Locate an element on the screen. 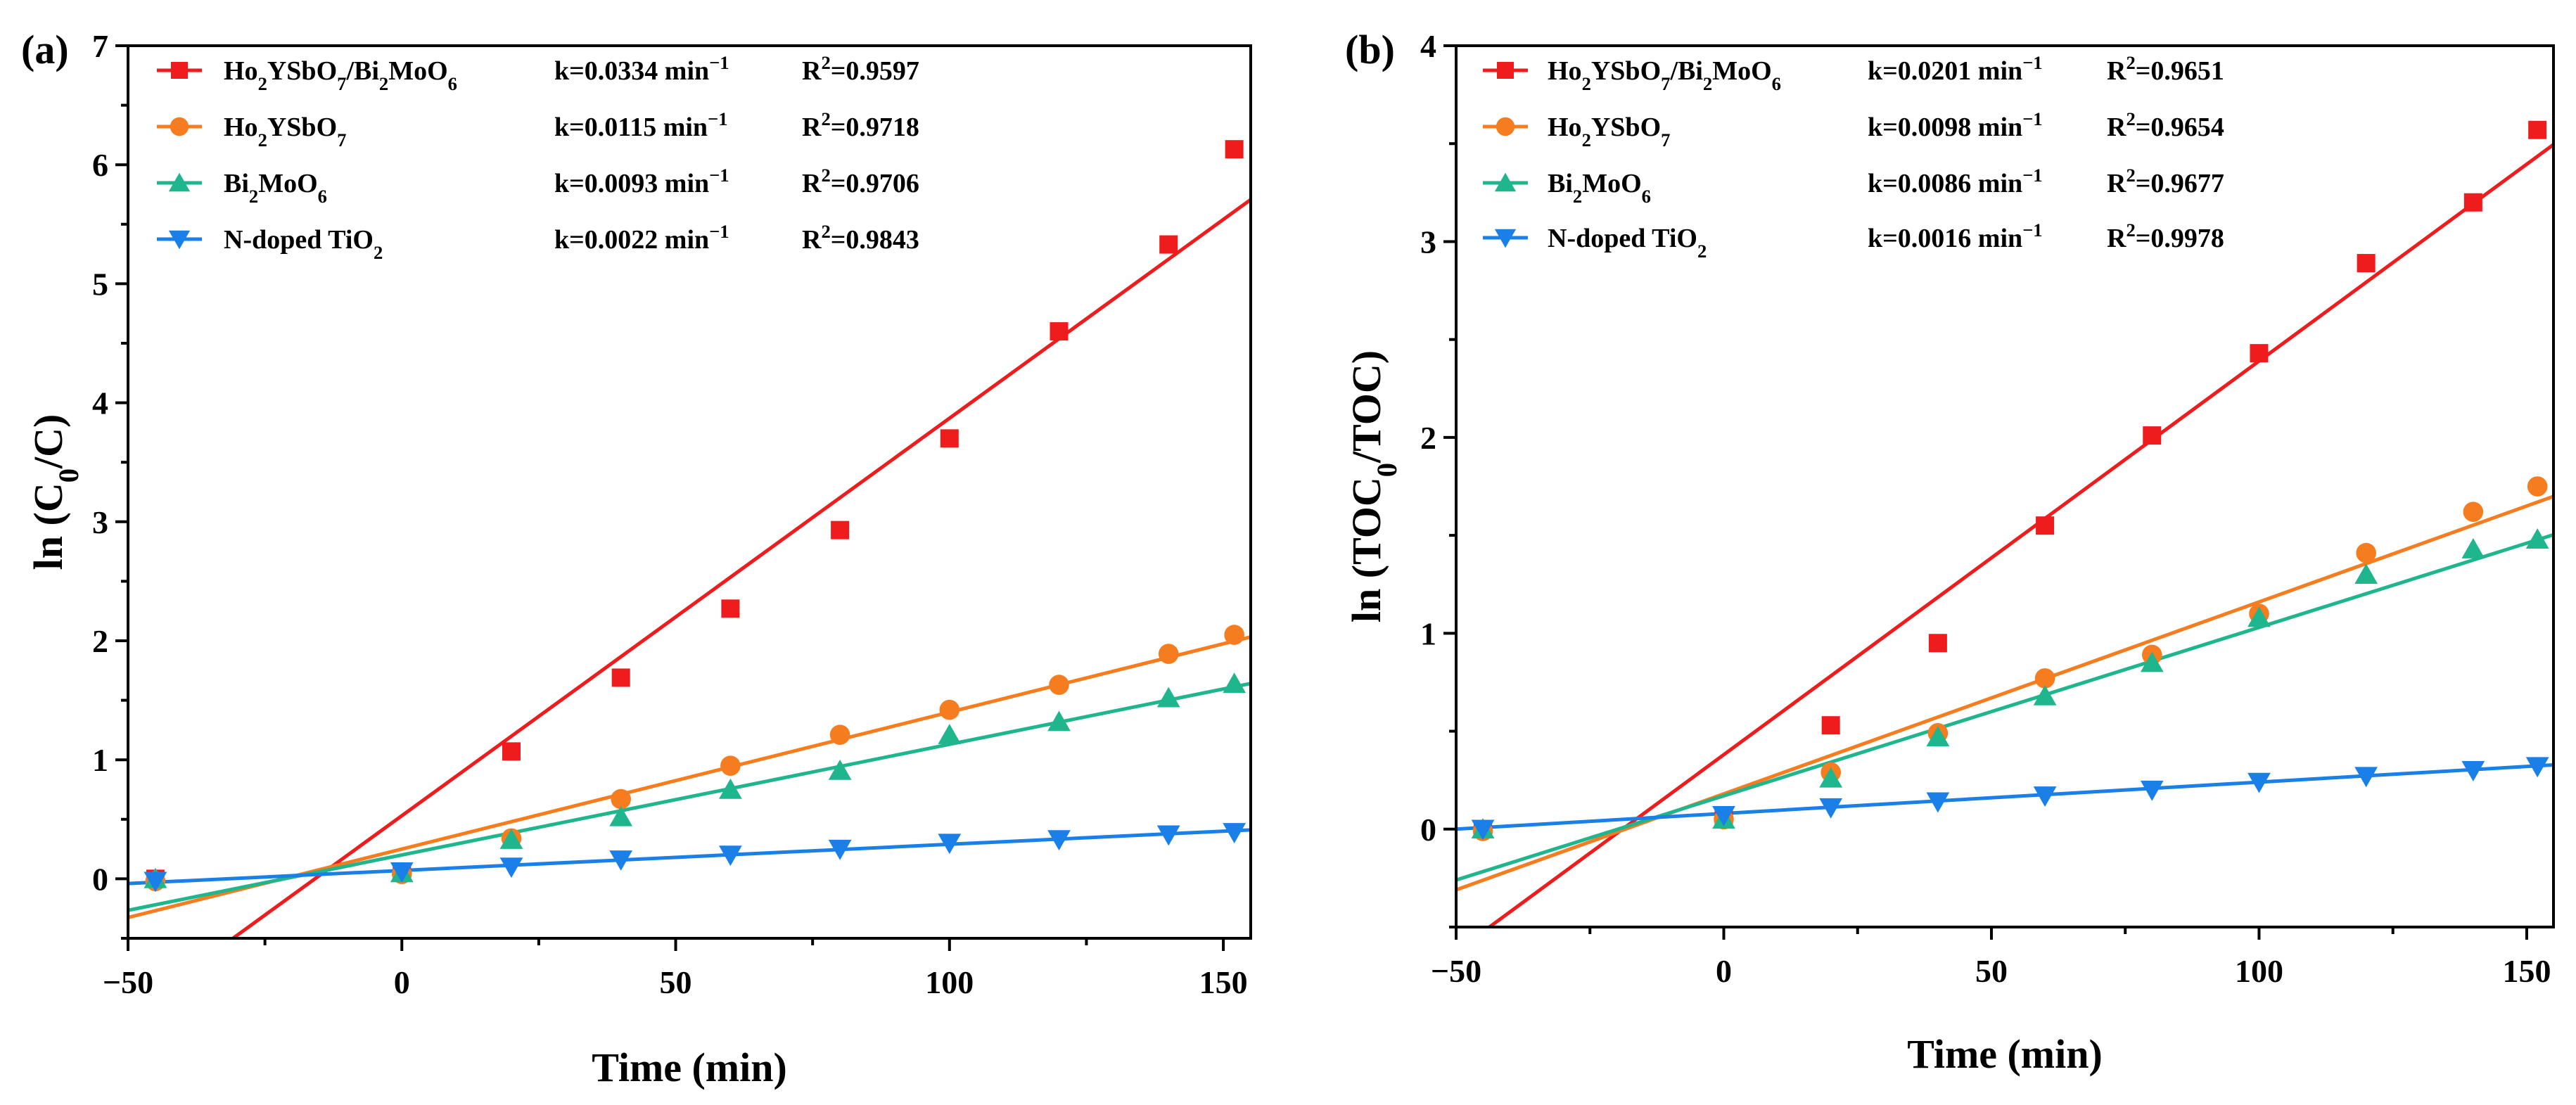  y-tick-label-b-3: 3 is located at coordinates (1428, 242).